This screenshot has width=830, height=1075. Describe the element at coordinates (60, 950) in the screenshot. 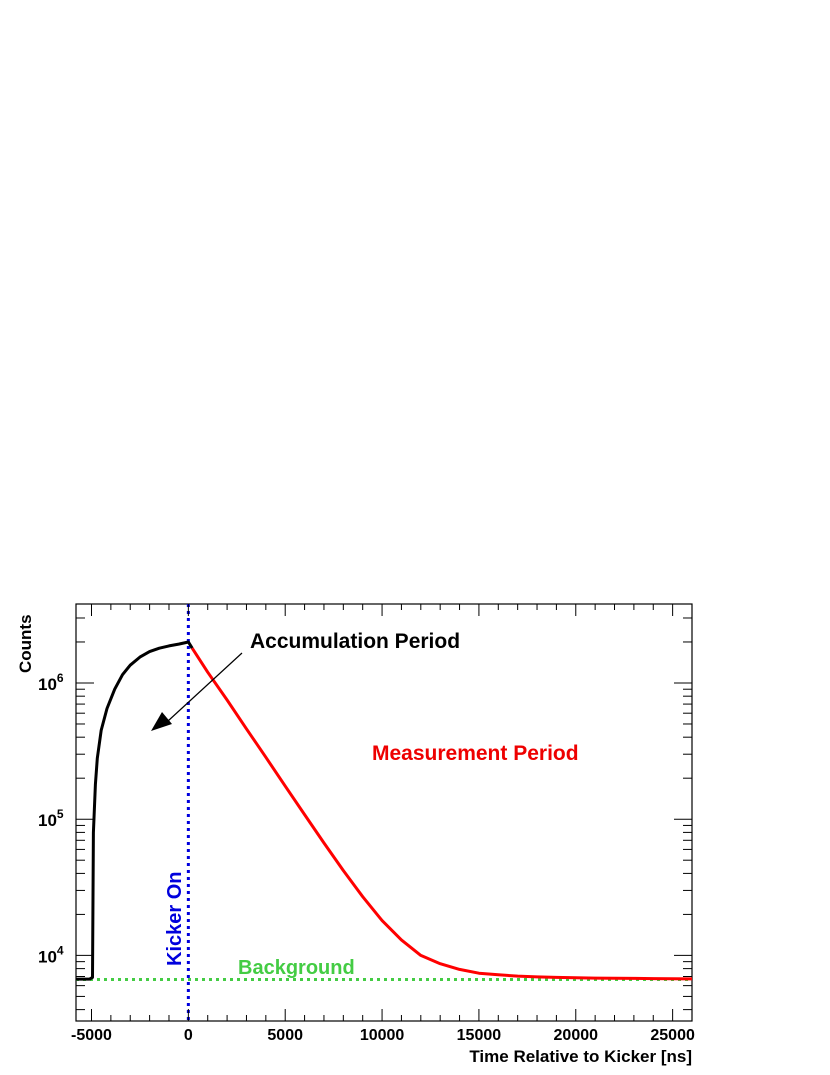

I see `y-tick-label-exponent: 4` at that location.